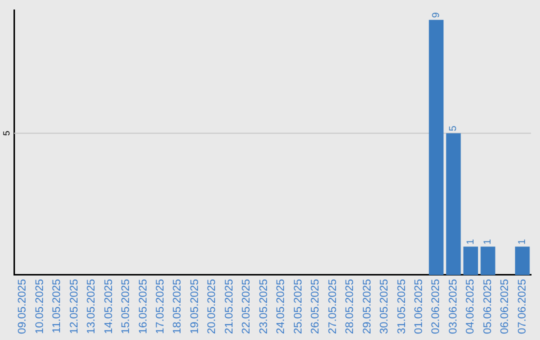 The width and height of the screenshot is (540, 340). What do you see at coordinates (57, 306) in the screenshot?
I see `x-tick-label: 11.05.2025` at bounding box center [57, 306].